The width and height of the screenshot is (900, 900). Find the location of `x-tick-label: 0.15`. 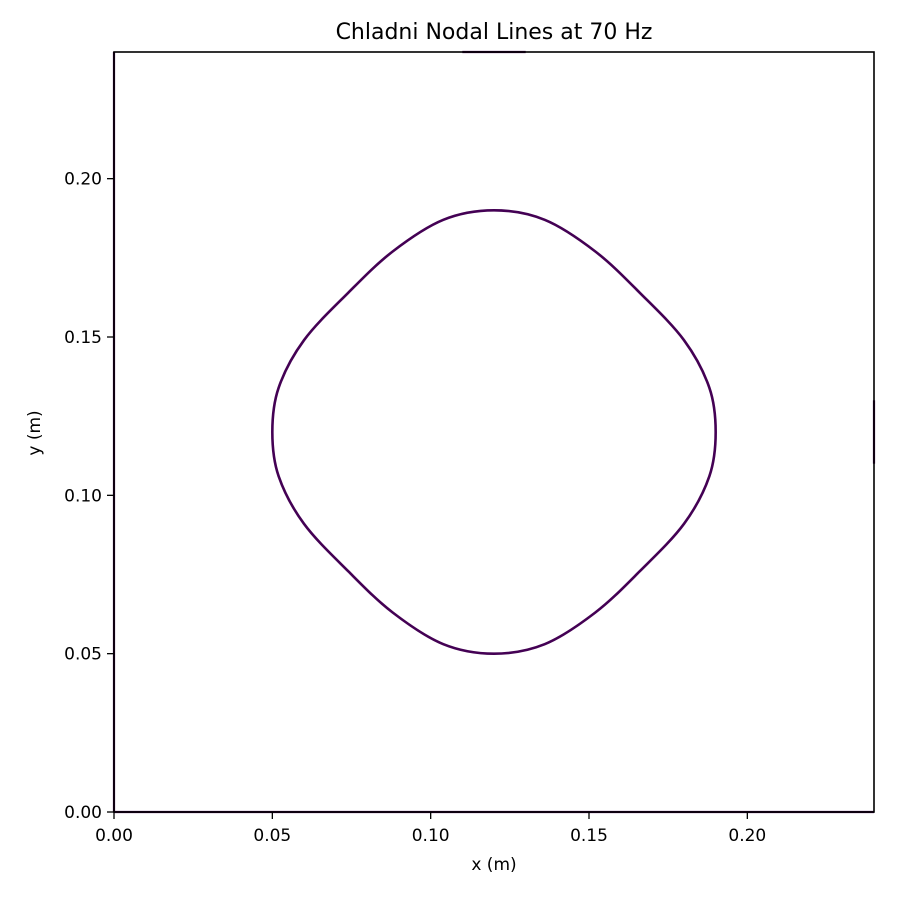

x-tick-label: 0.15 is located at coordinates (589, 836).